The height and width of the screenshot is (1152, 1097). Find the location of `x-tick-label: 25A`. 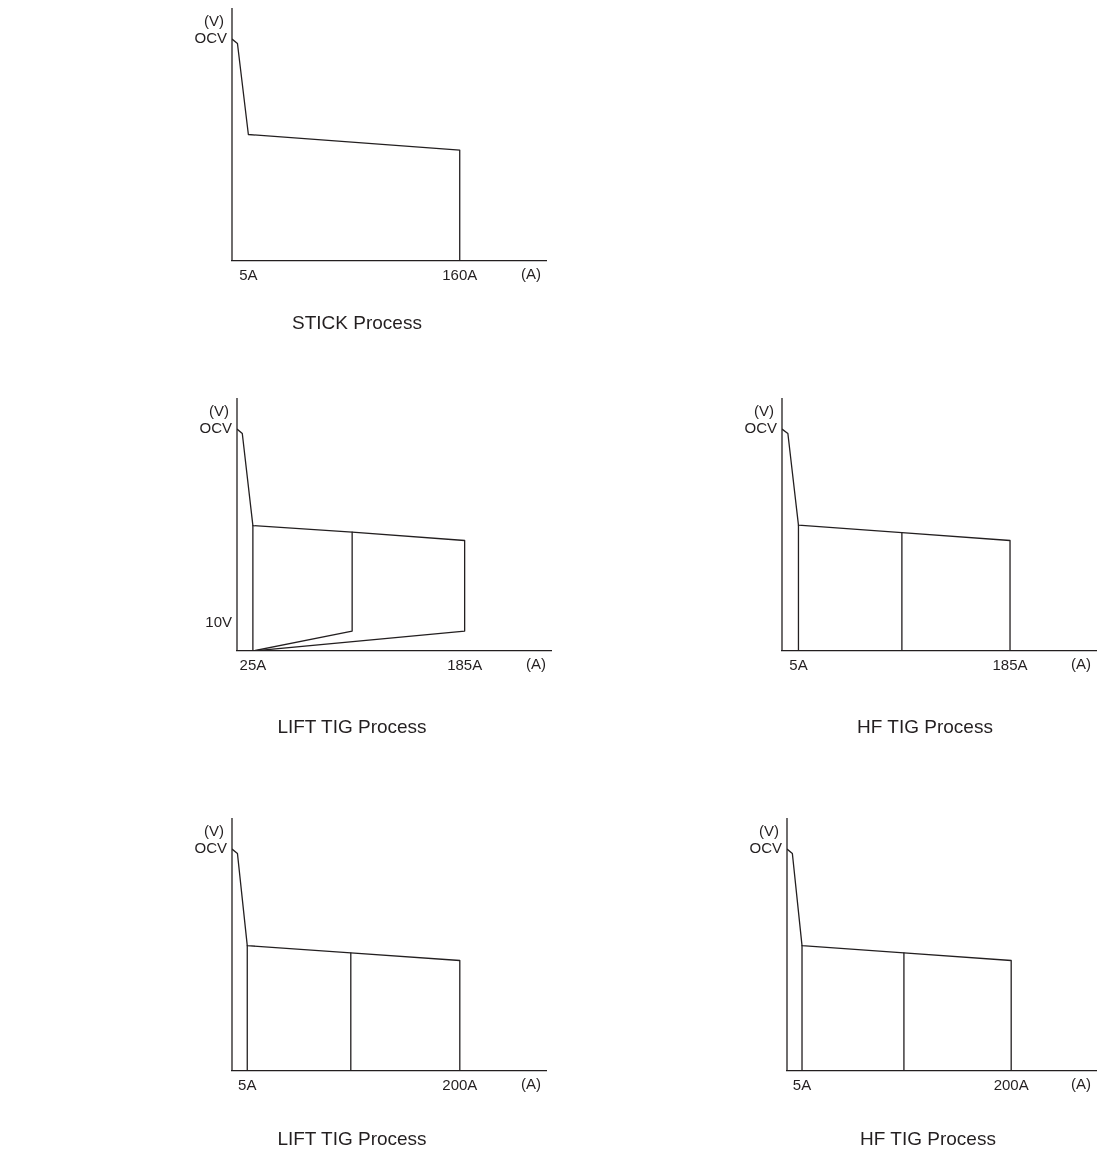

x-tick-label: 25A is located at coordinates (253, 665).